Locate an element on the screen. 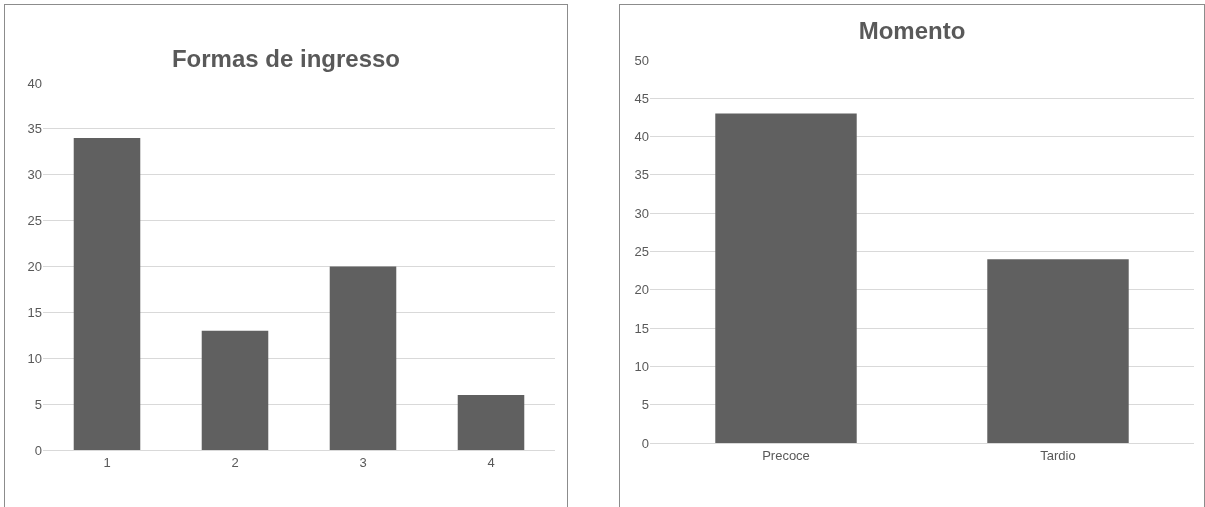 This screenshot has height=507, width=1205. x-tick-label: Precoce is located at coordinates (786, 455).